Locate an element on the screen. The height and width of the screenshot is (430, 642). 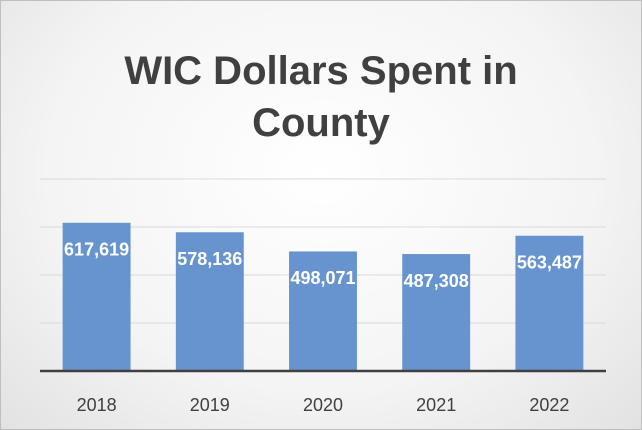
data-label: 617,619 is located at coordinates (96, 250).